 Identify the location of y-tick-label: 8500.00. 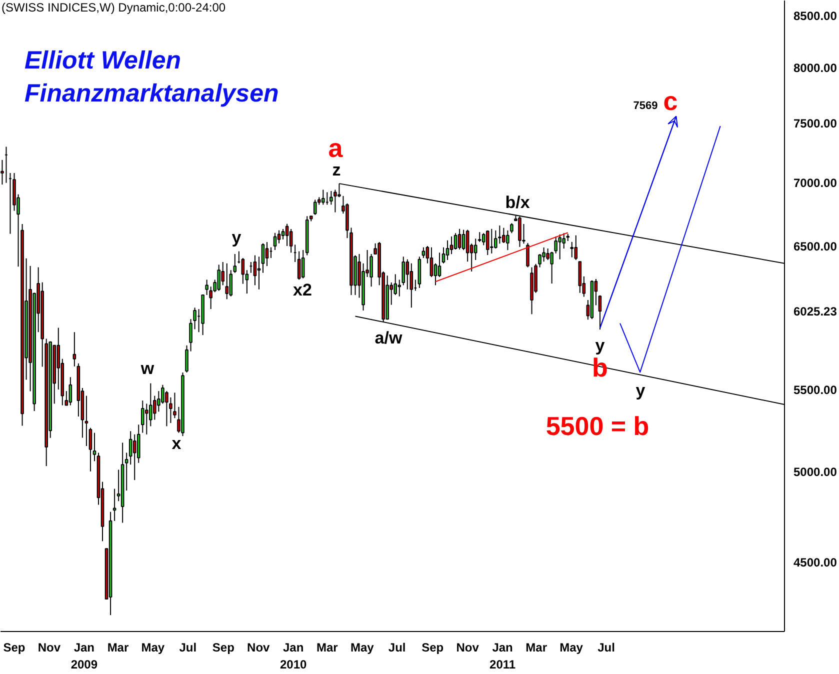
(816, 16).